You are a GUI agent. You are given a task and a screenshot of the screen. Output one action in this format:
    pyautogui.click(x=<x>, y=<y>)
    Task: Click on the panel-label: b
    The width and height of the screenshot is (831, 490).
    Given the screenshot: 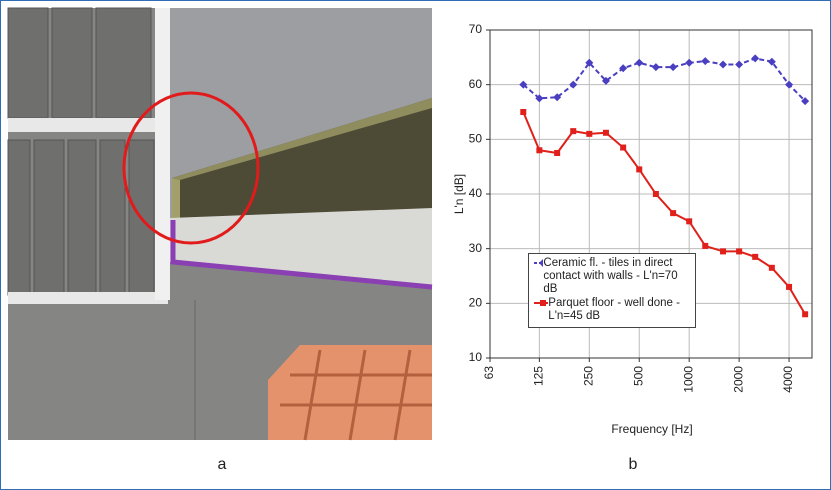 What is the action you would take?
    pyautogui.click(x=633, y=464)
    